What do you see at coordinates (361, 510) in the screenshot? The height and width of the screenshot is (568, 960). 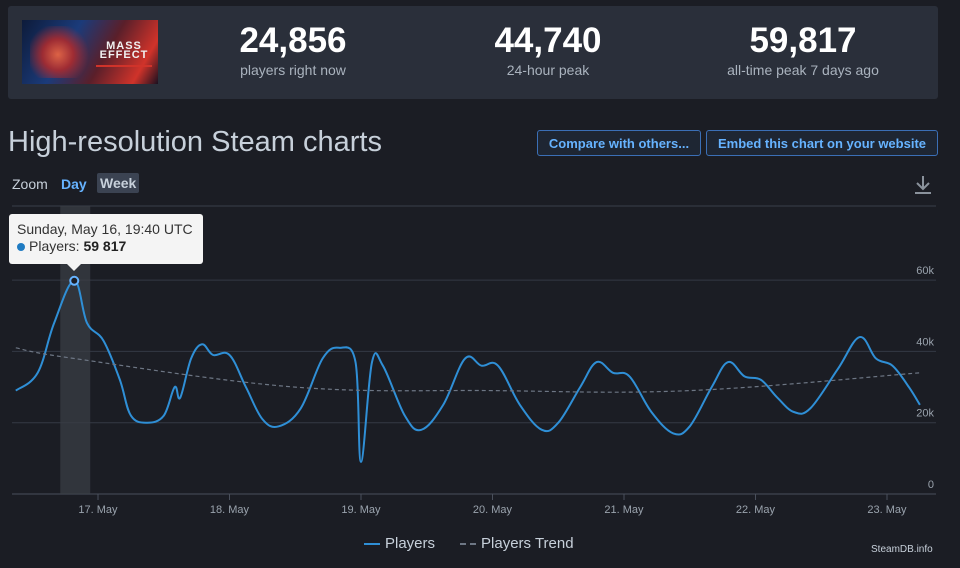 I see `x-tick-label: 19. May` at bounding box center [361, 510].